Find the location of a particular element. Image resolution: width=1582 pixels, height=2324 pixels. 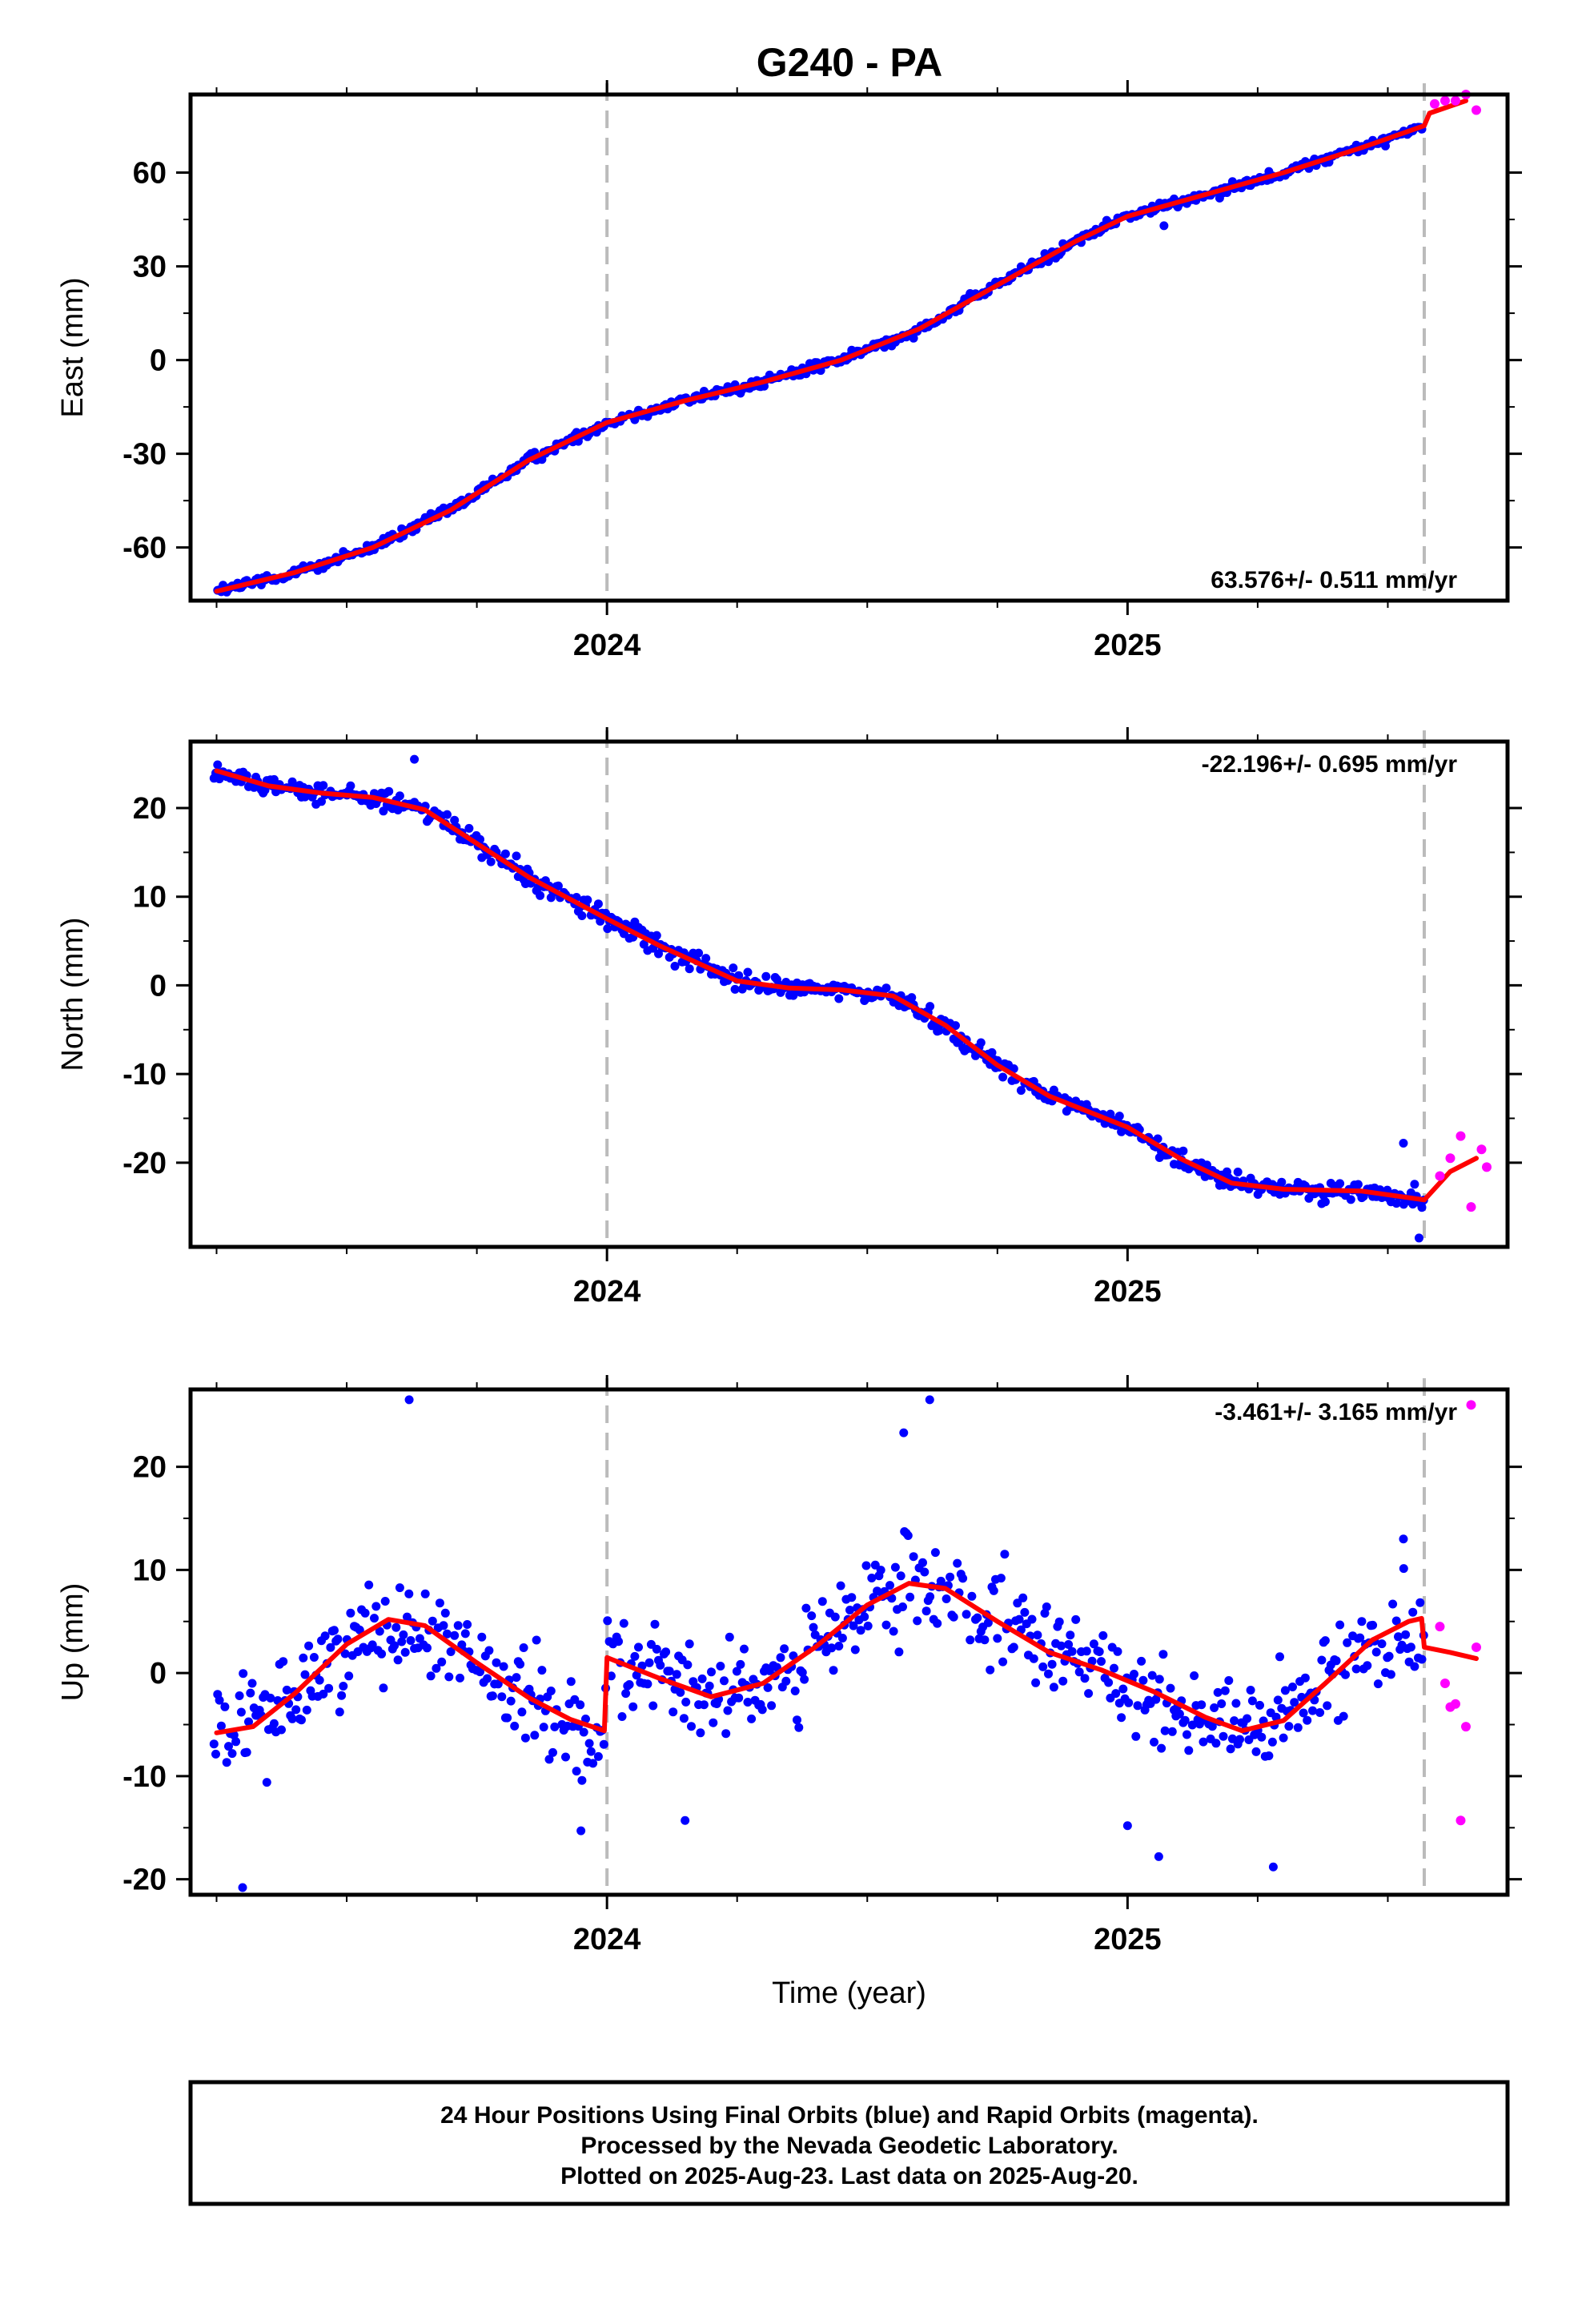

plot-mask is located at coordinates (791, 1912).